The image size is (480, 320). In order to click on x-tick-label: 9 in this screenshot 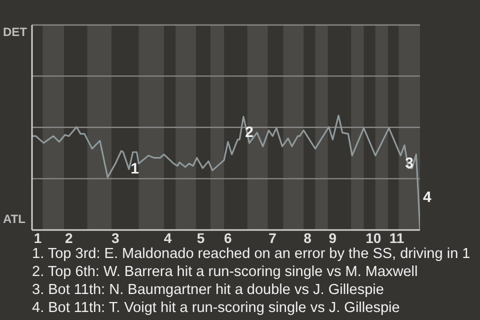, I will do `click(332, 238)`.